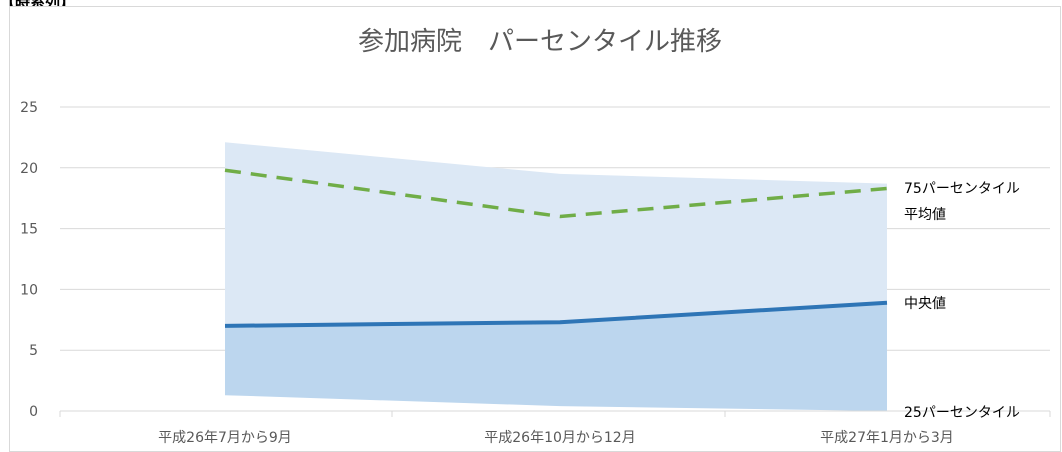 The width and height of the screenshot is (1062, 452). What do you see at coordinates (556, 193) in the screenshot?
I see `mean-line` at bounding box center [556, 193].